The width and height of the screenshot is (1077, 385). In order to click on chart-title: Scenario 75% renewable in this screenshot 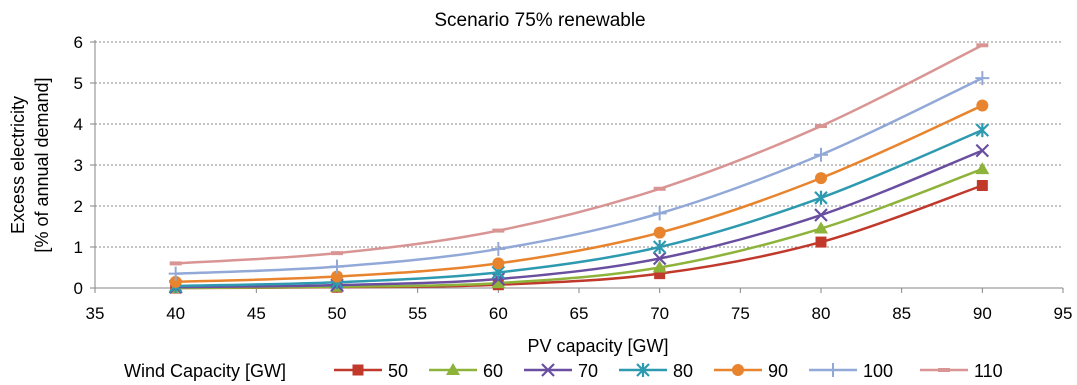, I will do `click(539, 20)`.